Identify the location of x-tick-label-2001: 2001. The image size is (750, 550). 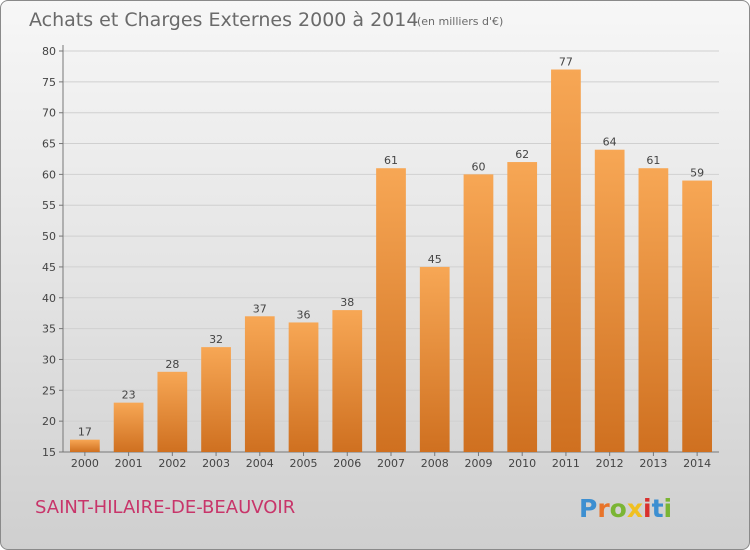
(129, 463).